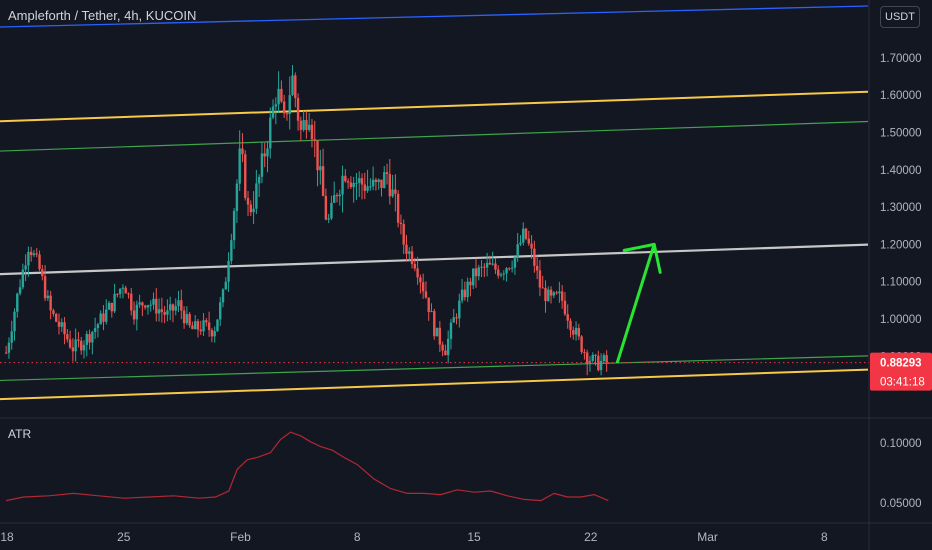 Image resolution: width=932 pixels, height=550 pixels. I want to click on time-tick-label: 25, so click(124, 537).